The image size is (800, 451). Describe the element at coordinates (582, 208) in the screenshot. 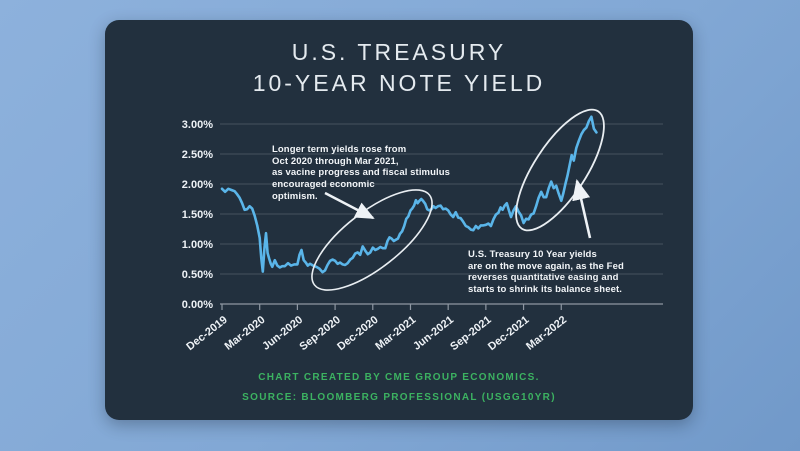

I see `annotation-2-arrow-icon` at that location.